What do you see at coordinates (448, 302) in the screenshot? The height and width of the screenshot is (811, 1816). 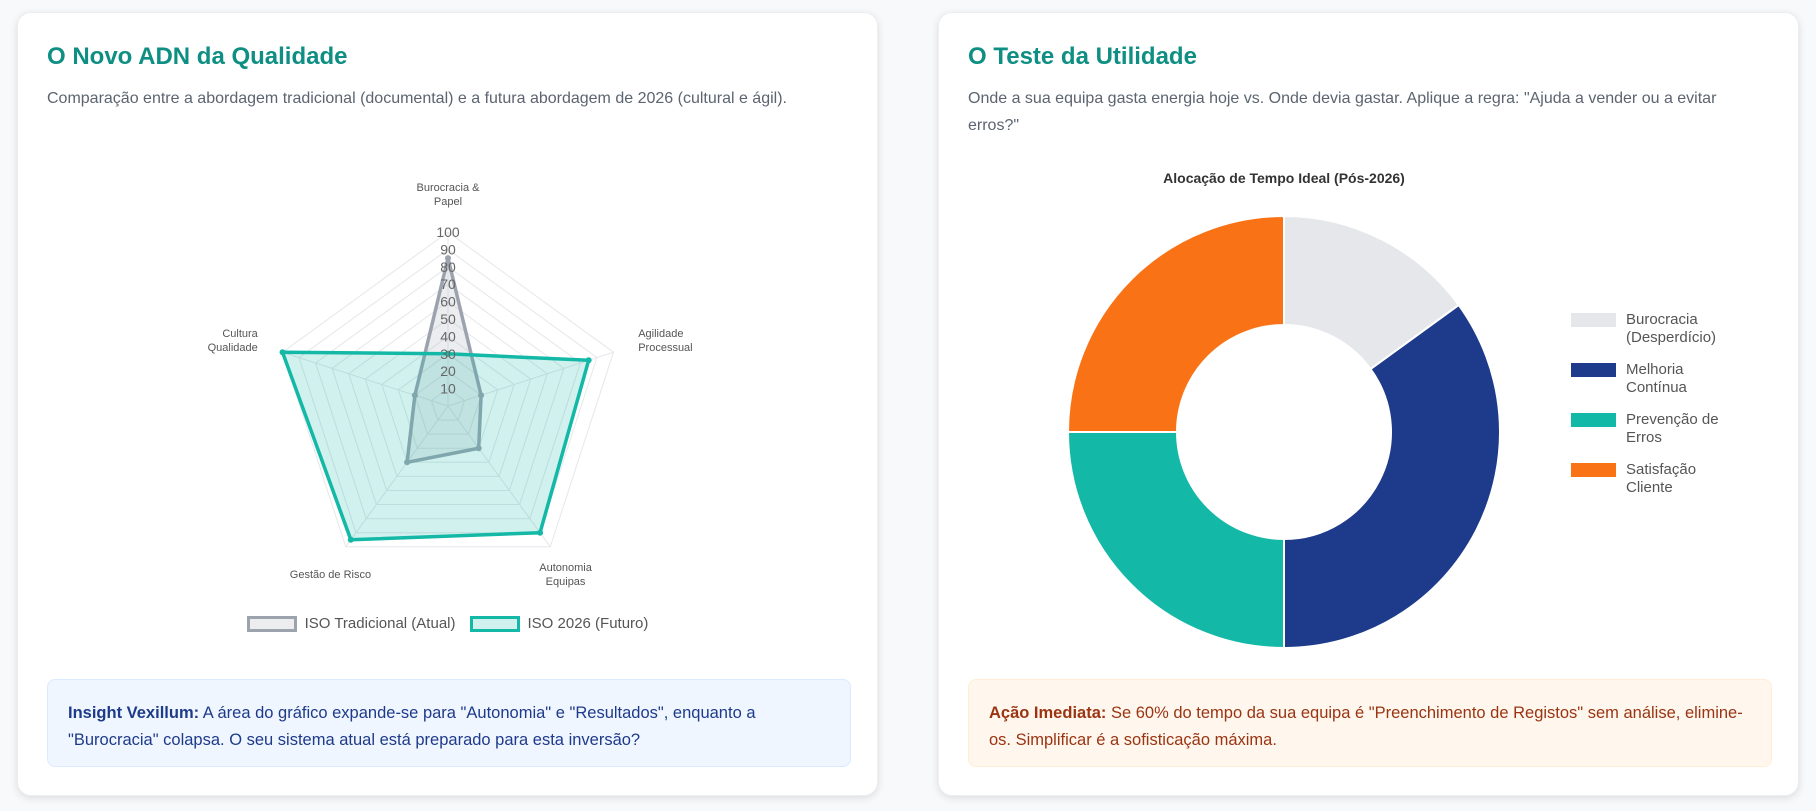 I see `tick-label: 60` at bounding box center [448, 302].